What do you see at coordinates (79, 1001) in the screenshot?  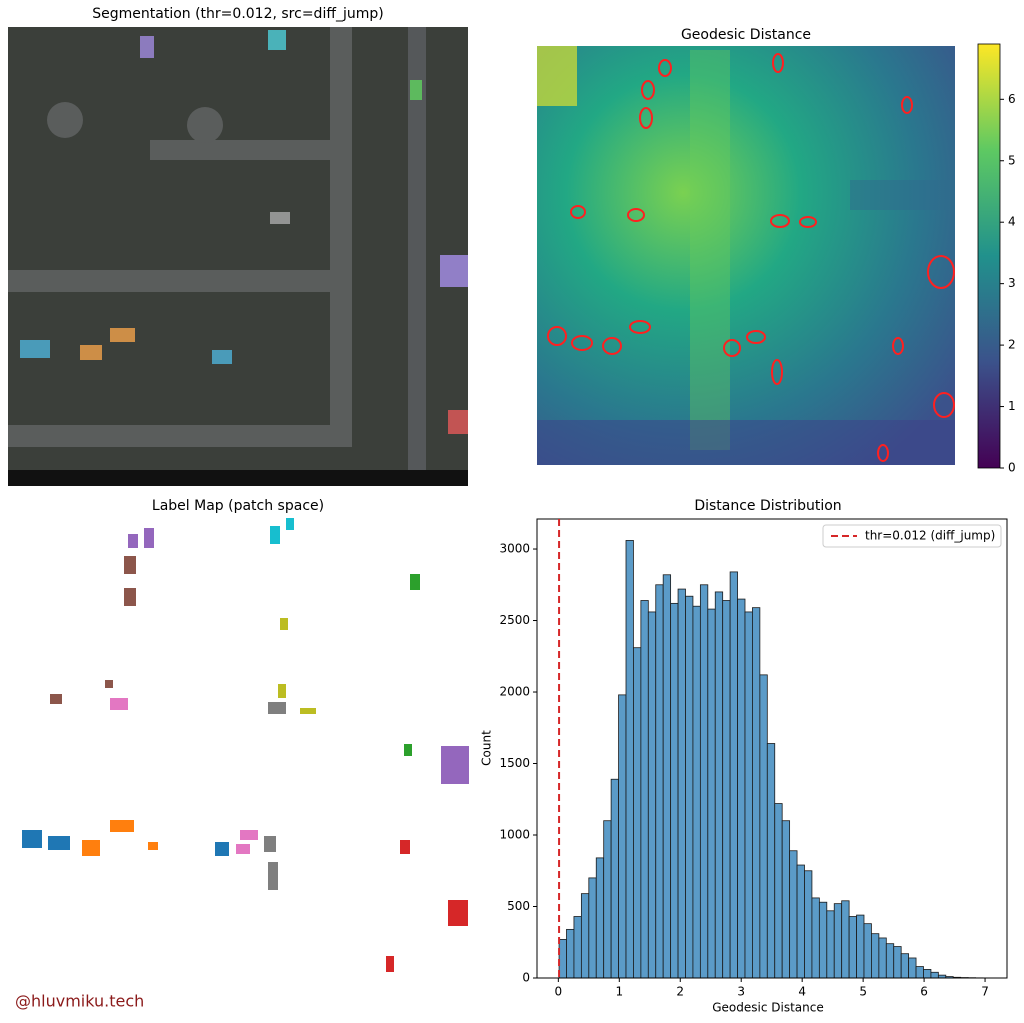 I see `watermark: @hluvmiku.tech` at bounding box center [79, 1001].